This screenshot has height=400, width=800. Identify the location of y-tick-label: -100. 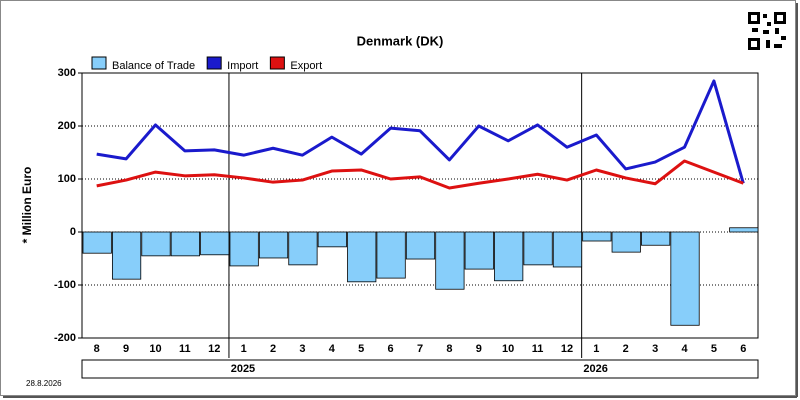
(65, 285).